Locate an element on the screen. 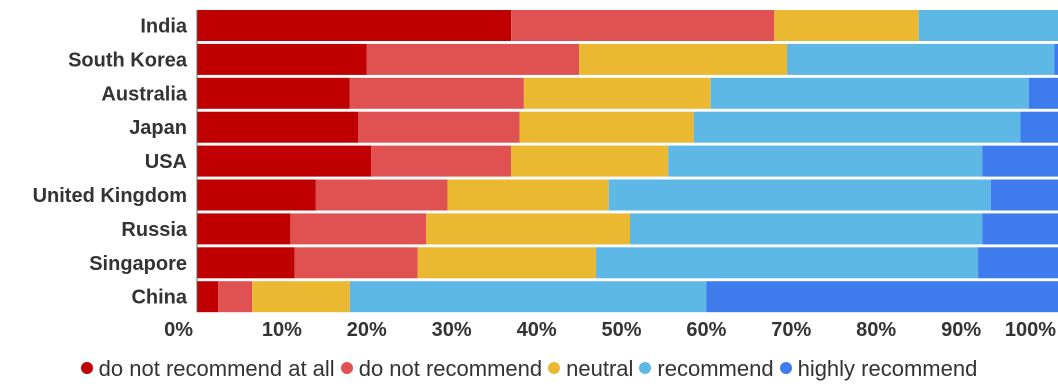 The height and width of the screenshot is (388, 1058). x-tick-label: 80% is located at coordinates (876, 330).